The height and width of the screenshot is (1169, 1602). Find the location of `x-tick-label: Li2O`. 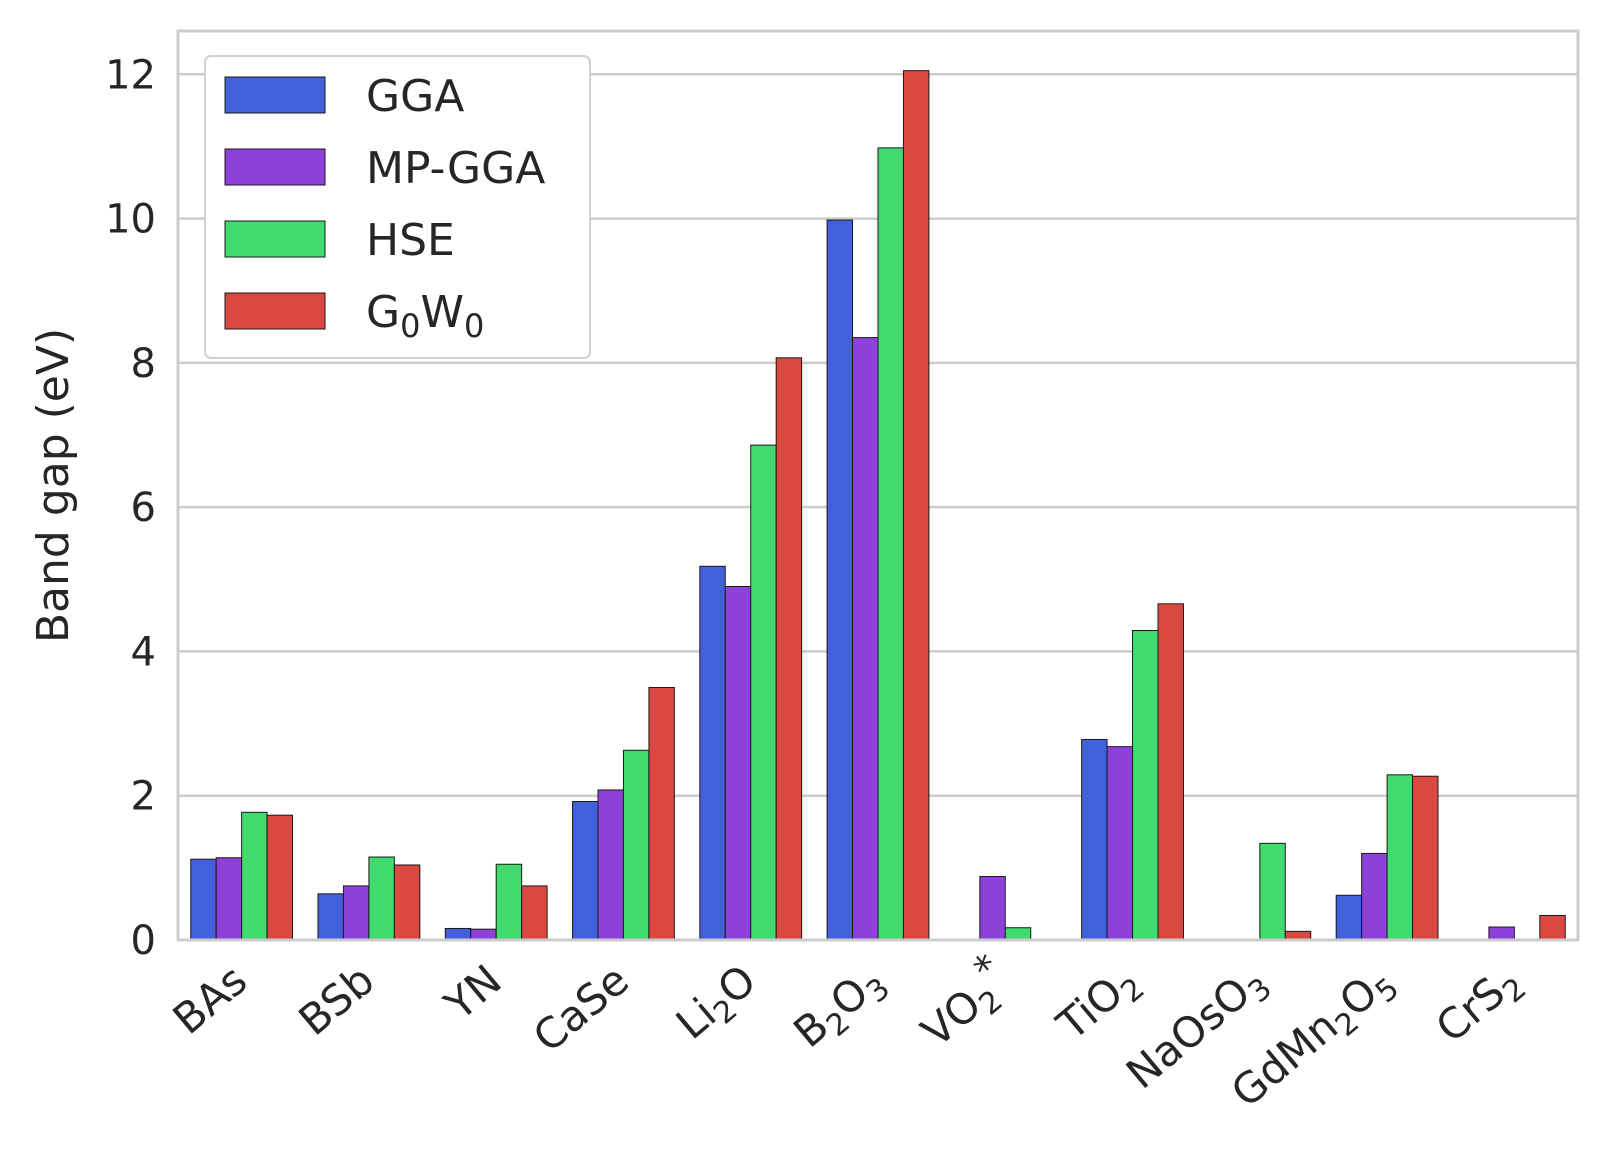

x-tick-label: Li2O is located at coordinates (718, 1004).